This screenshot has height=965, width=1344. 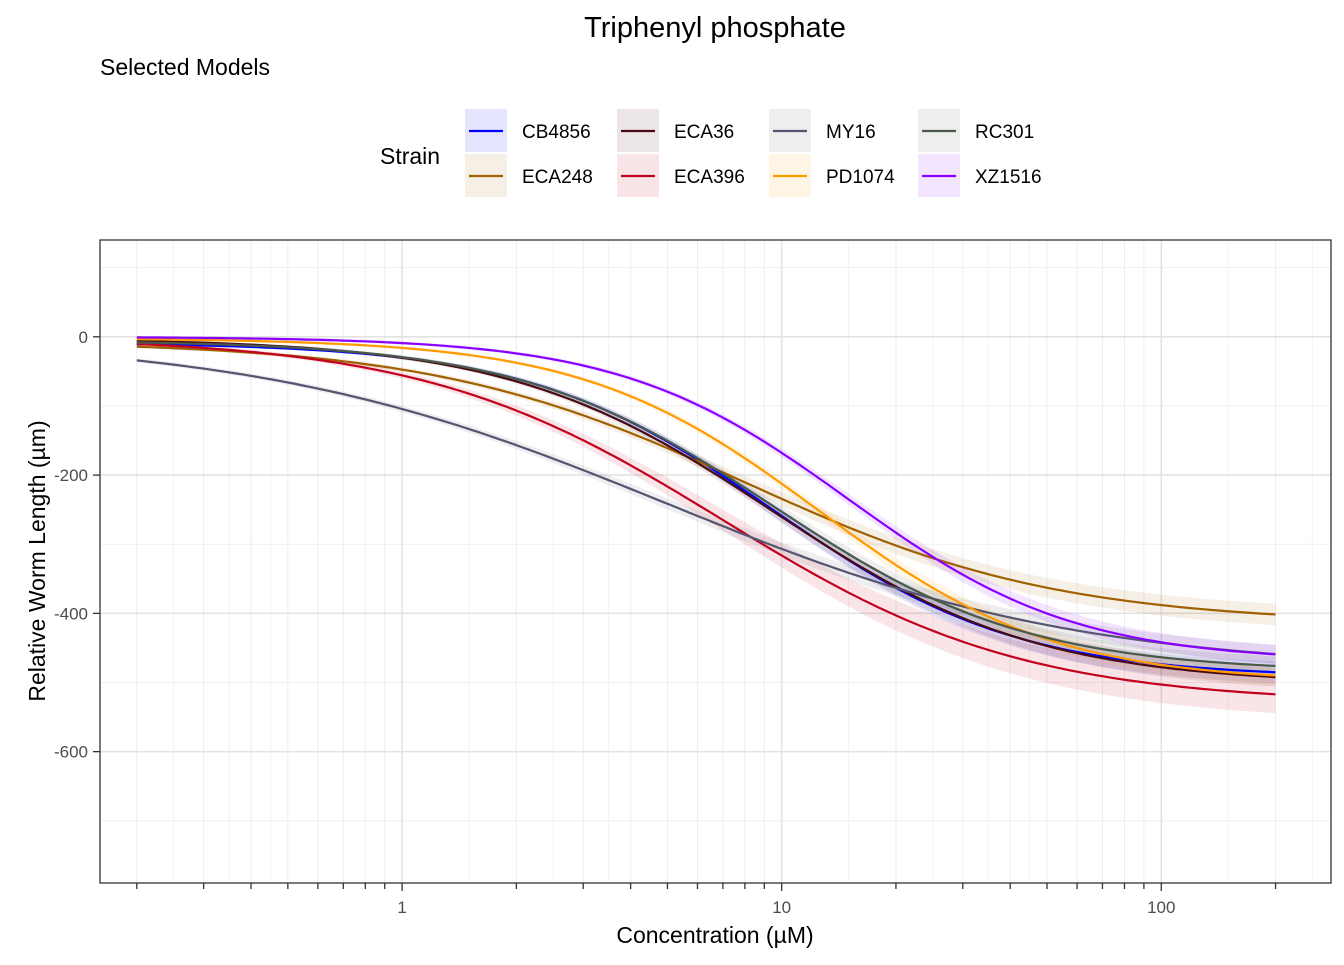 I want to click on legend-item-ECA396: ECA396, so click(x=681, y=175).